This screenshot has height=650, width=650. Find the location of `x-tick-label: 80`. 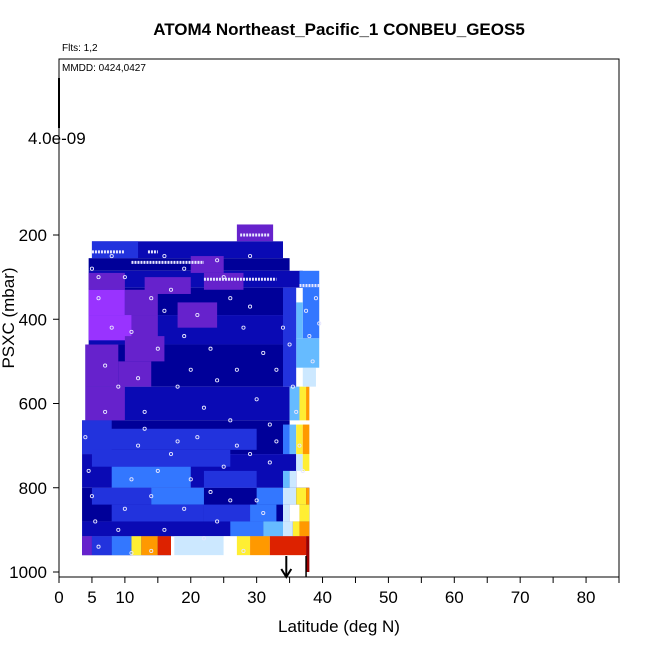

x-tick-label: 80 is located at coordinates (586, 597).